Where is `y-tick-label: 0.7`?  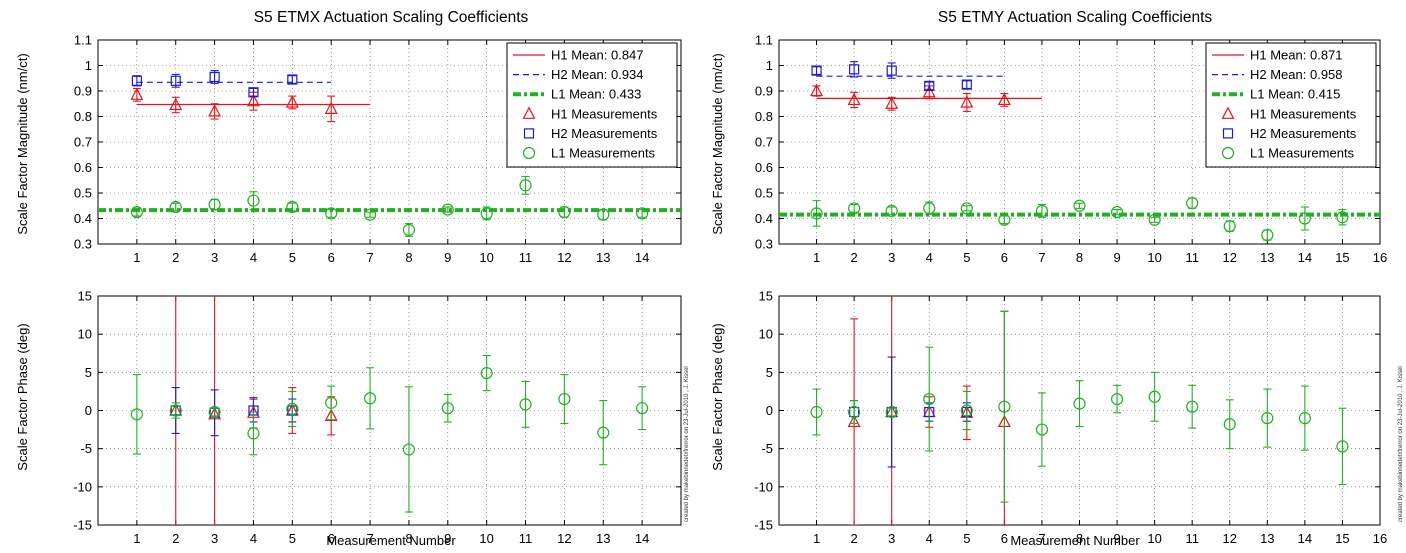
y-tick-label: 0.7 is located at coordinates (83, 142).